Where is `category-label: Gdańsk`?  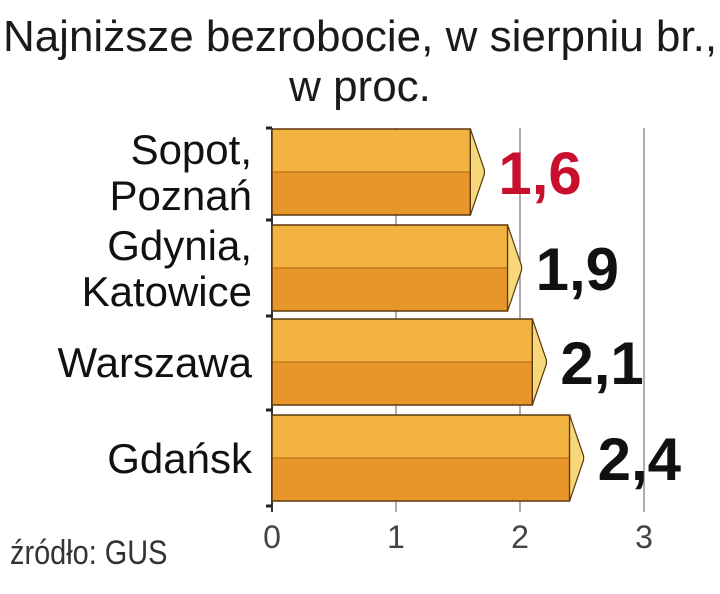 category-label: Gdańsk is located at coordinates (180, 458).